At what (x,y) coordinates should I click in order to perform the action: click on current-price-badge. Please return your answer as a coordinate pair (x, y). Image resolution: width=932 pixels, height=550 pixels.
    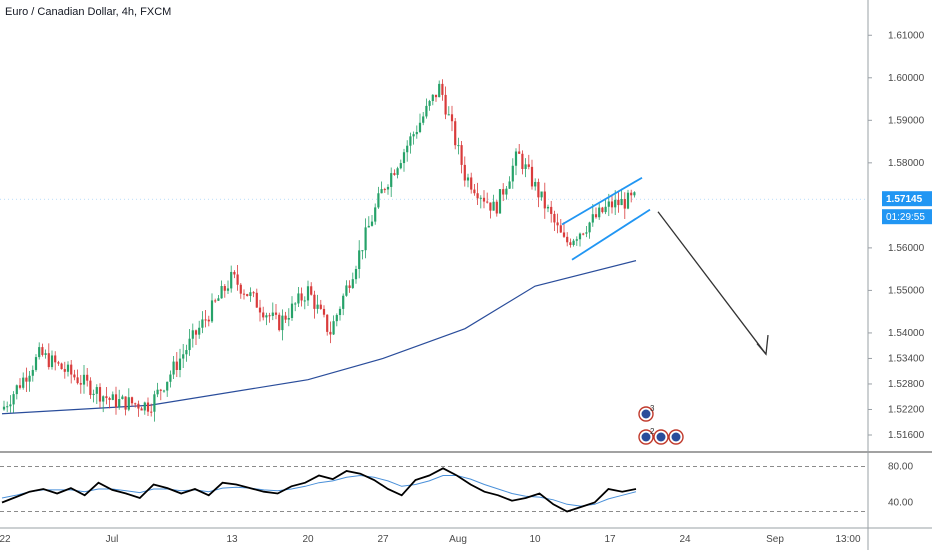
    Looking at the image, I should click on (907, 199).